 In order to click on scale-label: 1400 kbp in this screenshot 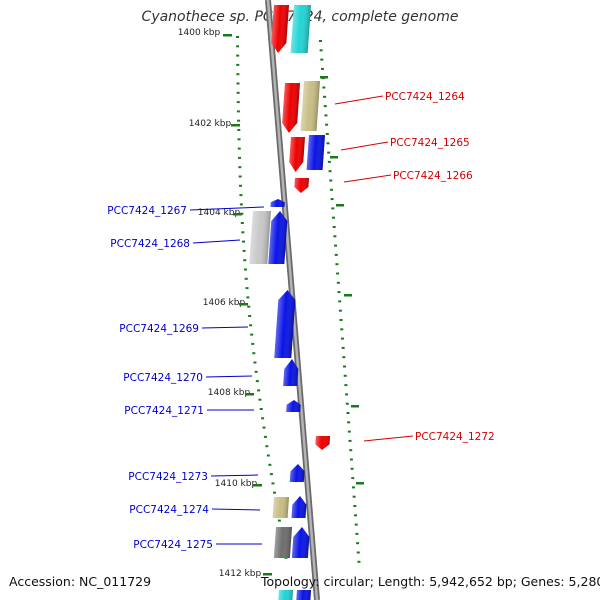, I will do `click(199, 33)`.